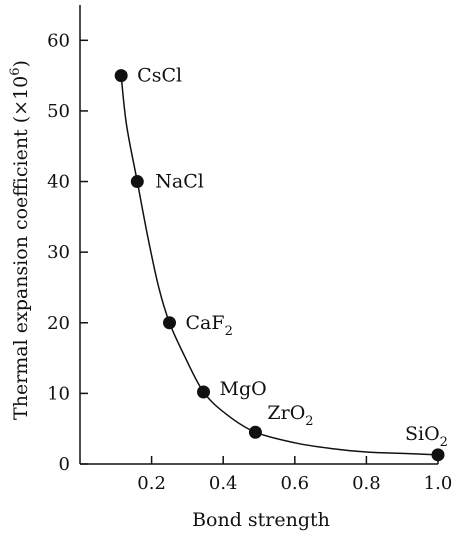 This screenshot has width=459, height=537. What do you see at coordinates (58, 182) in the screenshot?
I see `y-tick-label: 40` at bounding box center [58, 182].